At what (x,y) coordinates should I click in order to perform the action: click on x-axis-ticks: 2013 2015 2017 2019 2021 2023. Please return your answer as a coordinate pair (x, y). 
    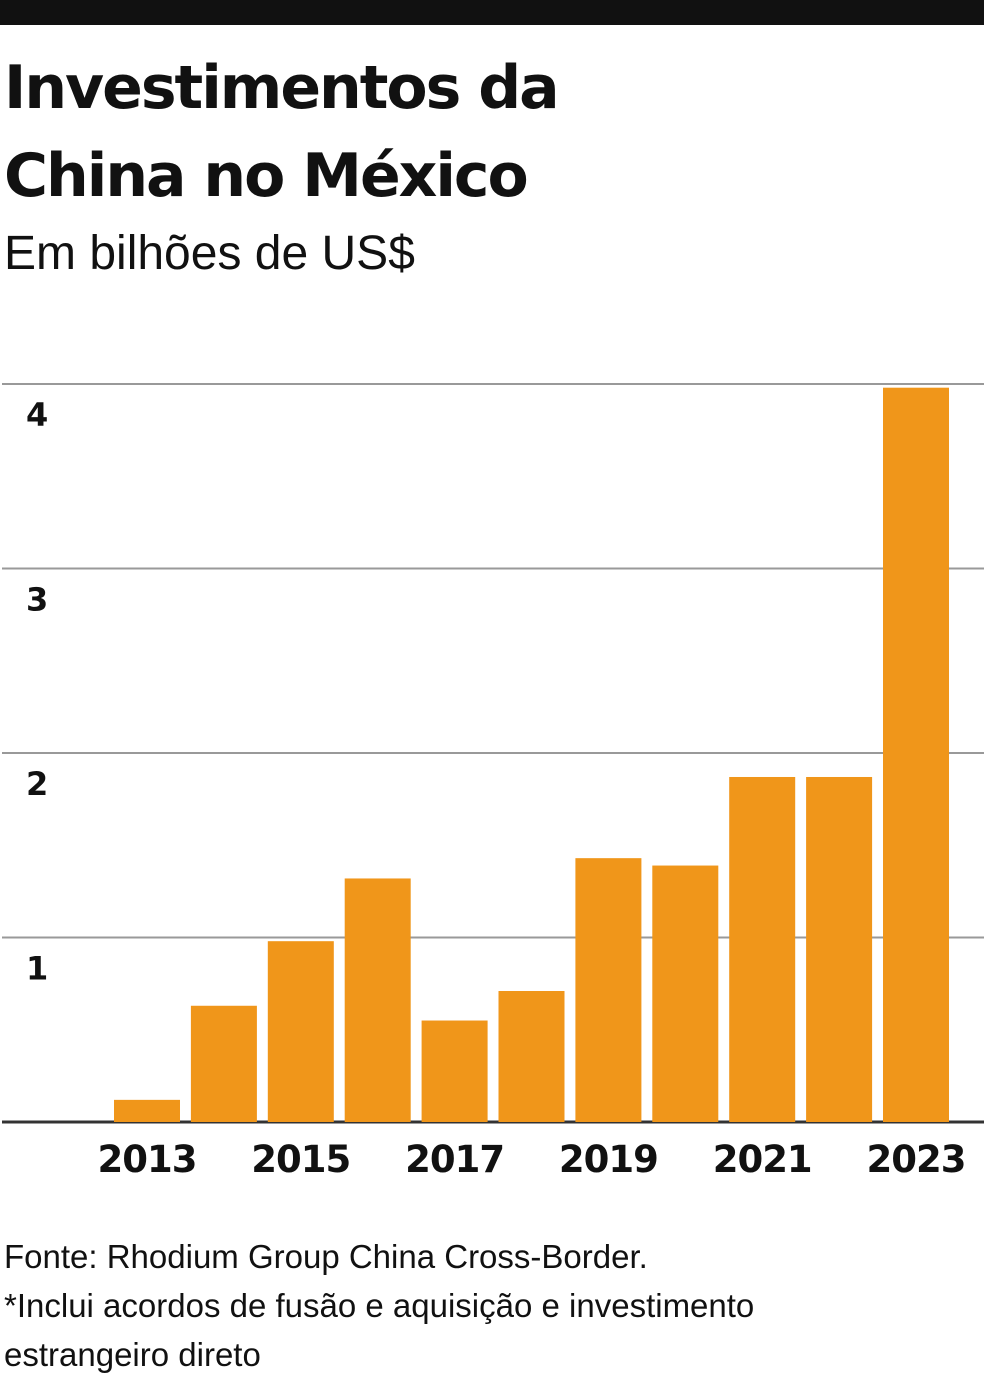
    Looking at the image, I should click on (532, 1159).